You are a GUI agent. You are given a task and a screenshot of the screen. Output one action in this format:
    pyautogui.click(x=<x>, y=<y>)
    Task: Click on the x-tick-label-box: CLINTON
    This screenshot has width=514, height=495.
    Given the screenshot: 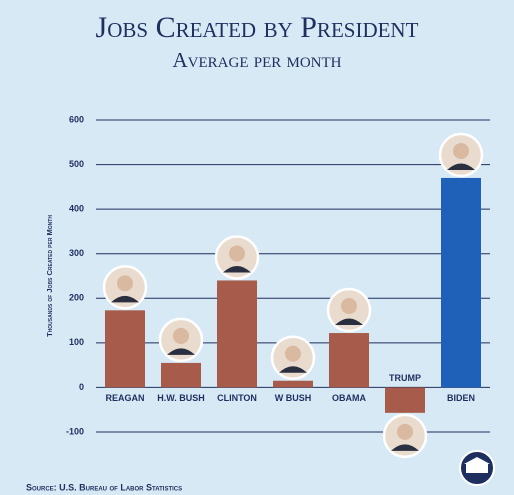 What is the action you would take?
    pyautogui.click(x=237, y=398)
    